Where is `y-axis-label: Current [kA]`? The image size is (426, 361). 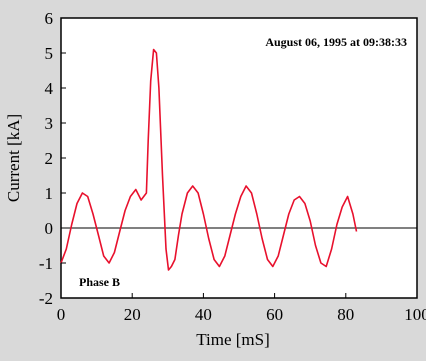 y-axis-label: Current [kA] is located at coordinates (13, 158).